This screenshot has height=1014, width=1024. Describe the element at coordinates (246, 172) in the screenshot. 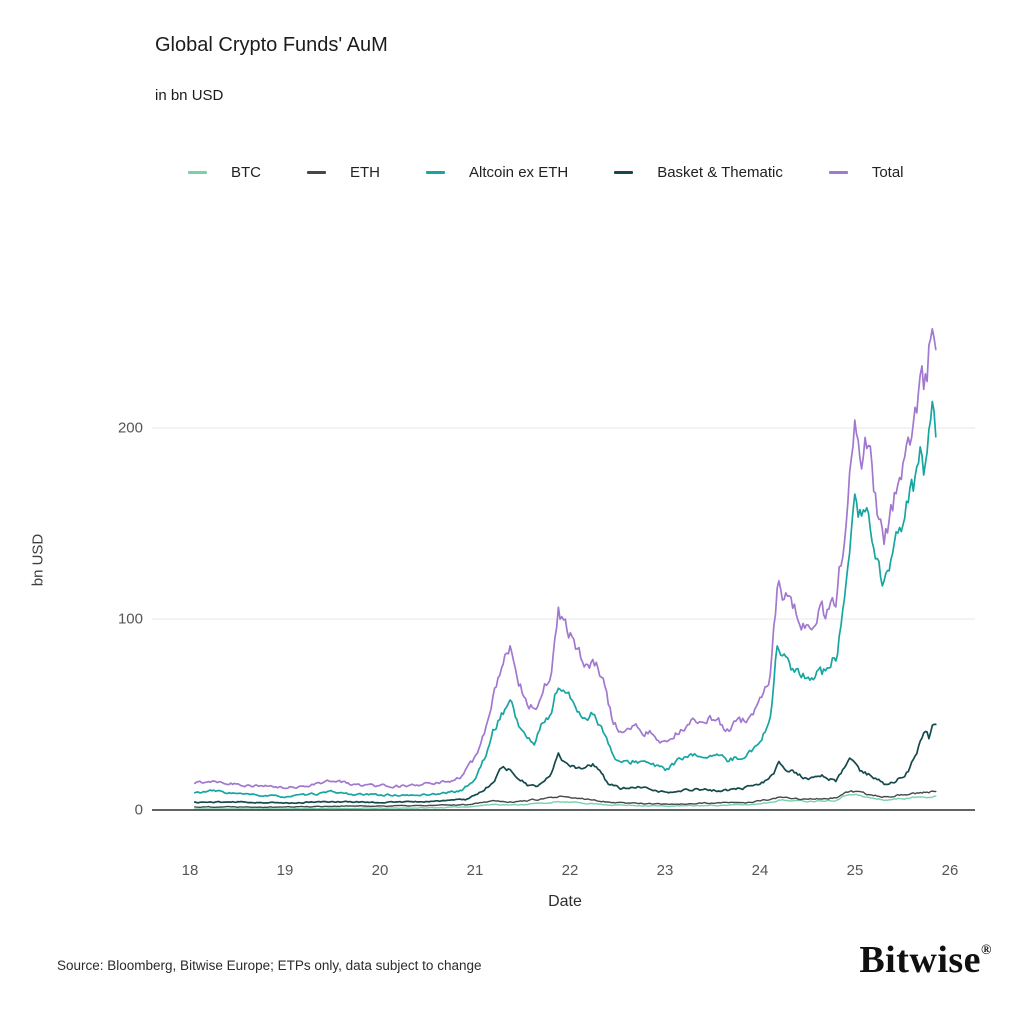

I see `legend-label: BTC` at that location.